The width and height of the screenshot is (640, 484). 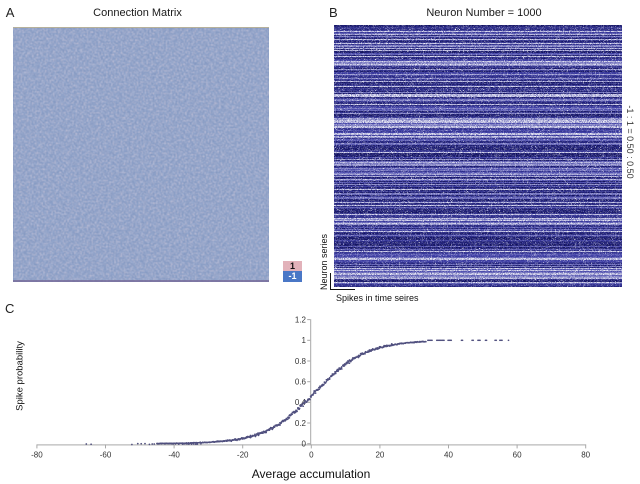 What do you see at coordinates (379, 455) in the screenshot?
I see `svg-text: 20` at bounding box center [379, 455].